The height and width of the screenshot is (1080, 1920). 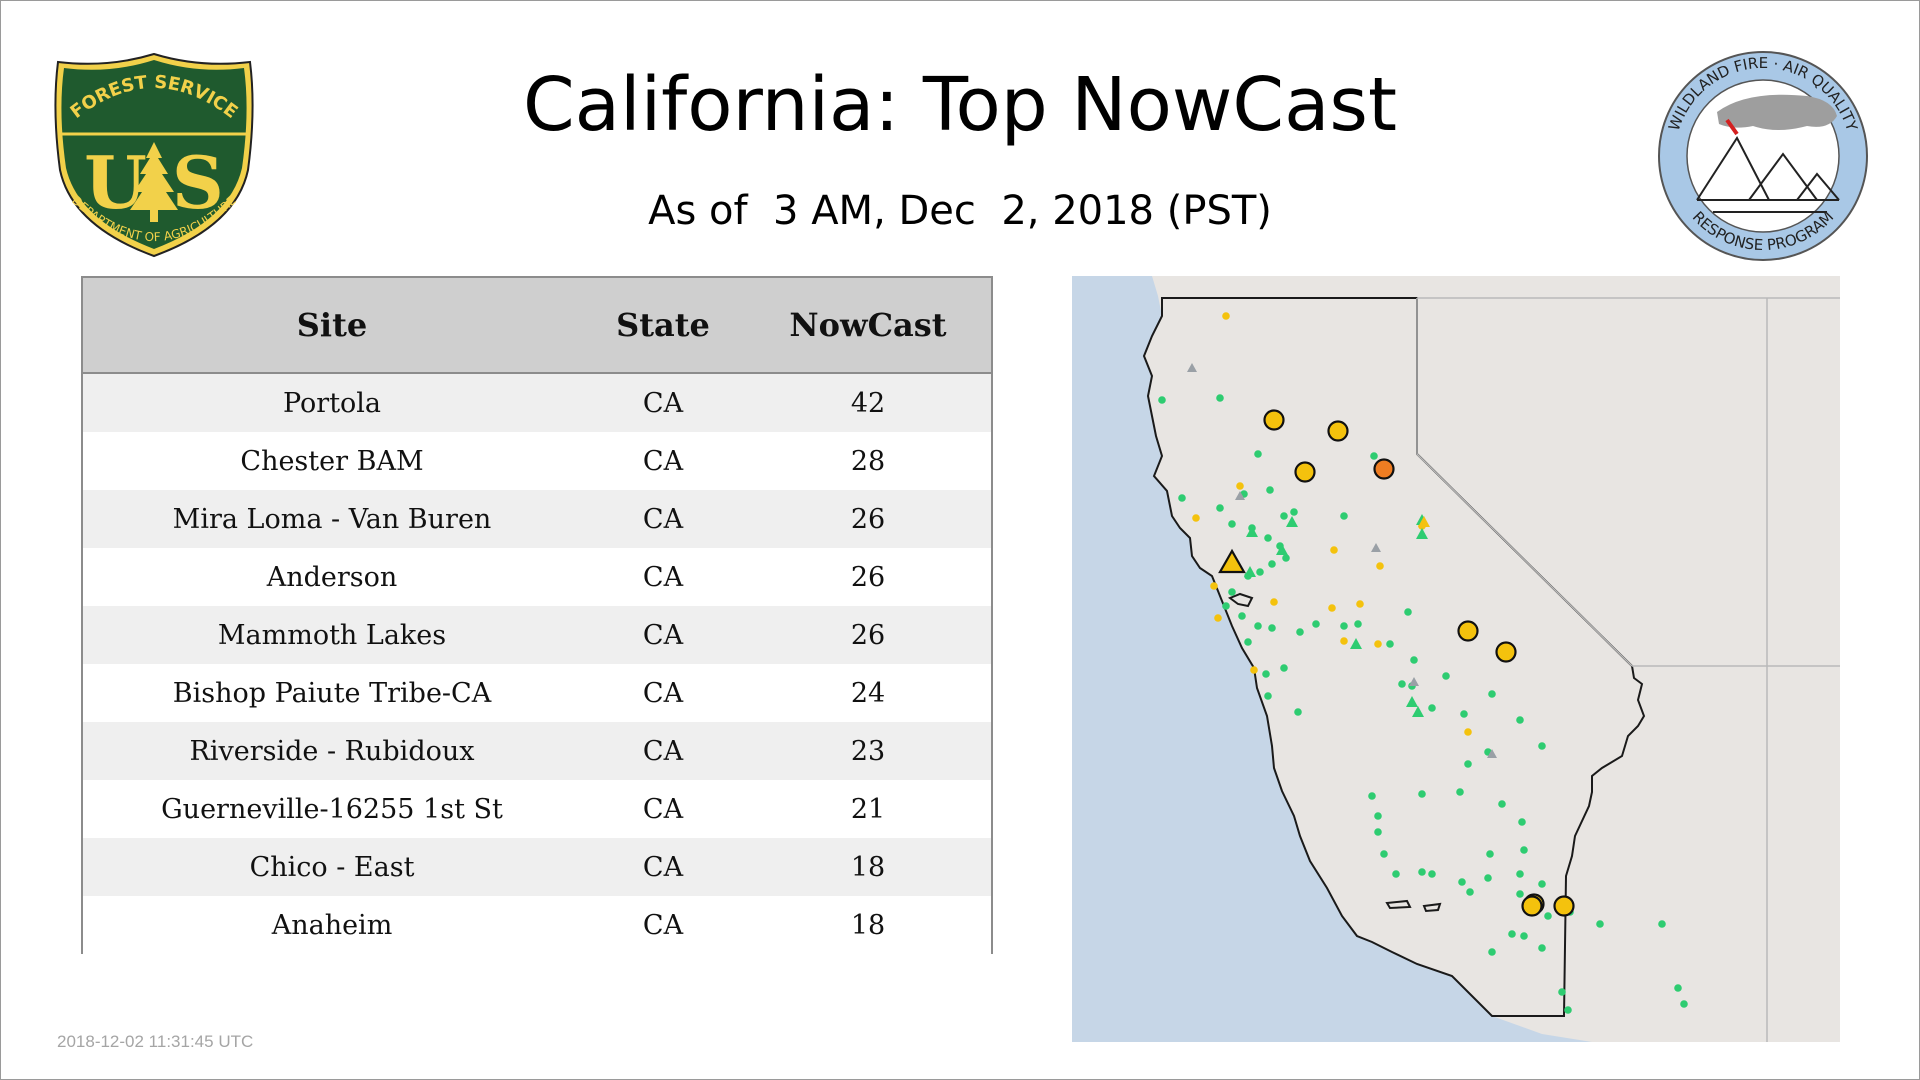 What do you see at coordinates (537, 693) in the screenshot?
I see `table-row: Bishop Paiute Tribe-CA CA 24` at bounding box center [537, 693].